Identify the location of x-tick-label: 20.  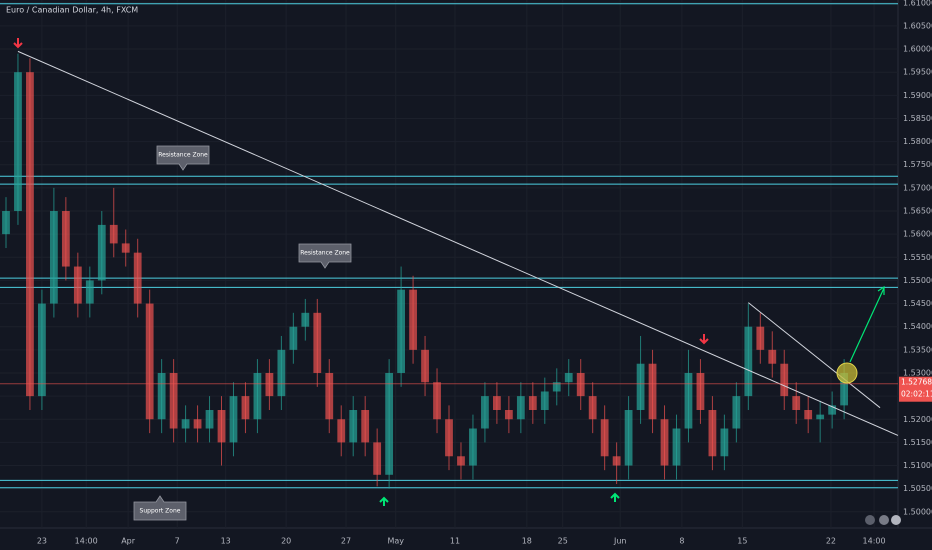
(286, 541).